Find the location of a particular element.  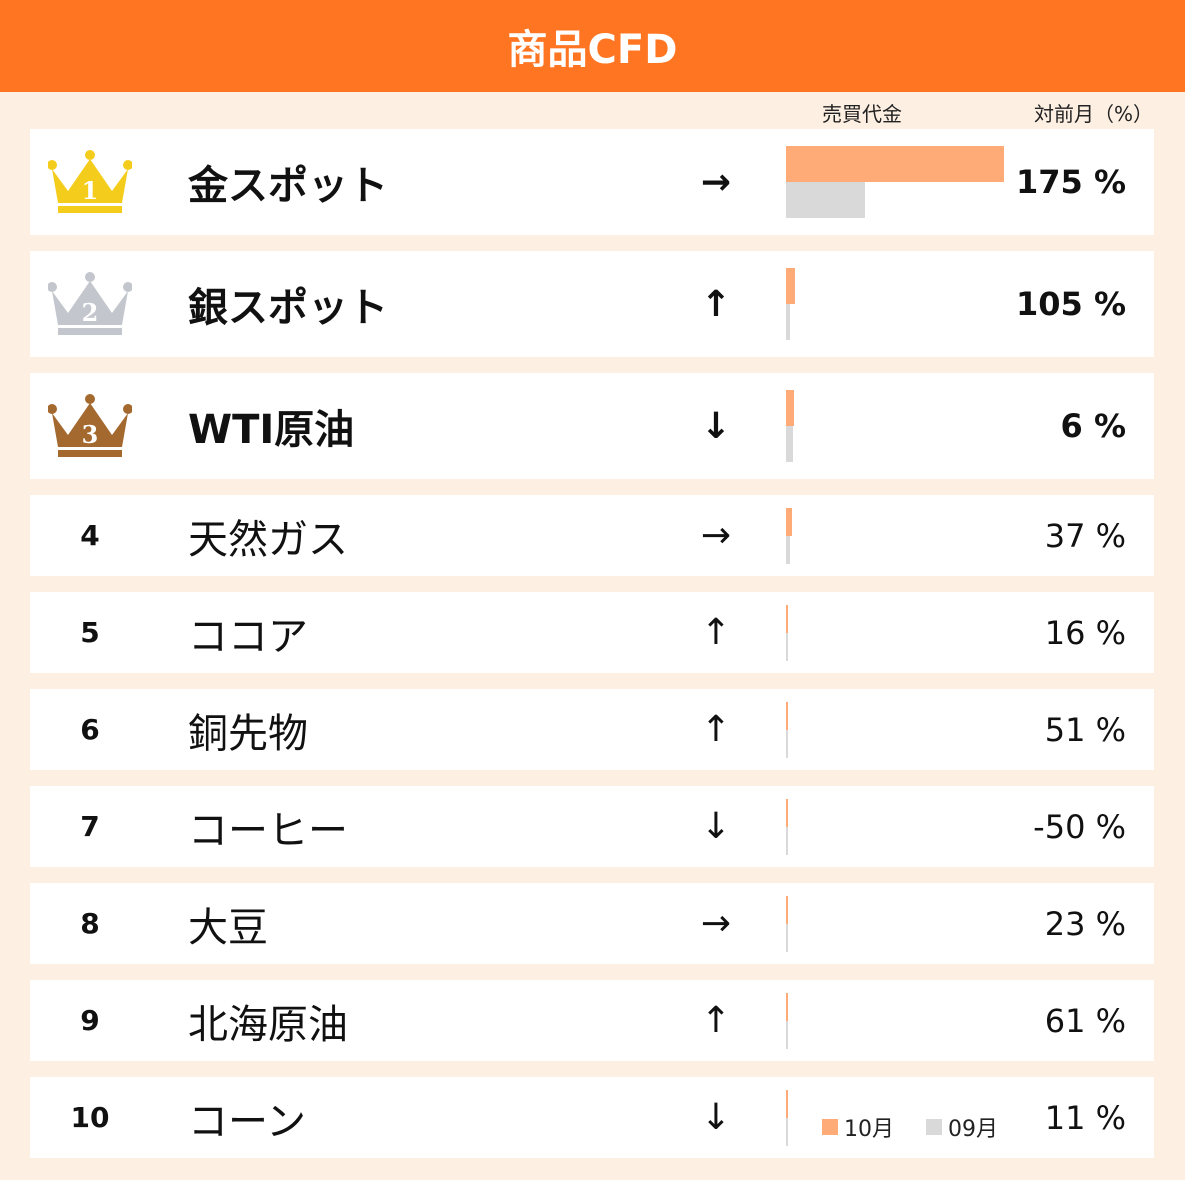

mom-percent: -50 % is located at coordinates (1079, 826).